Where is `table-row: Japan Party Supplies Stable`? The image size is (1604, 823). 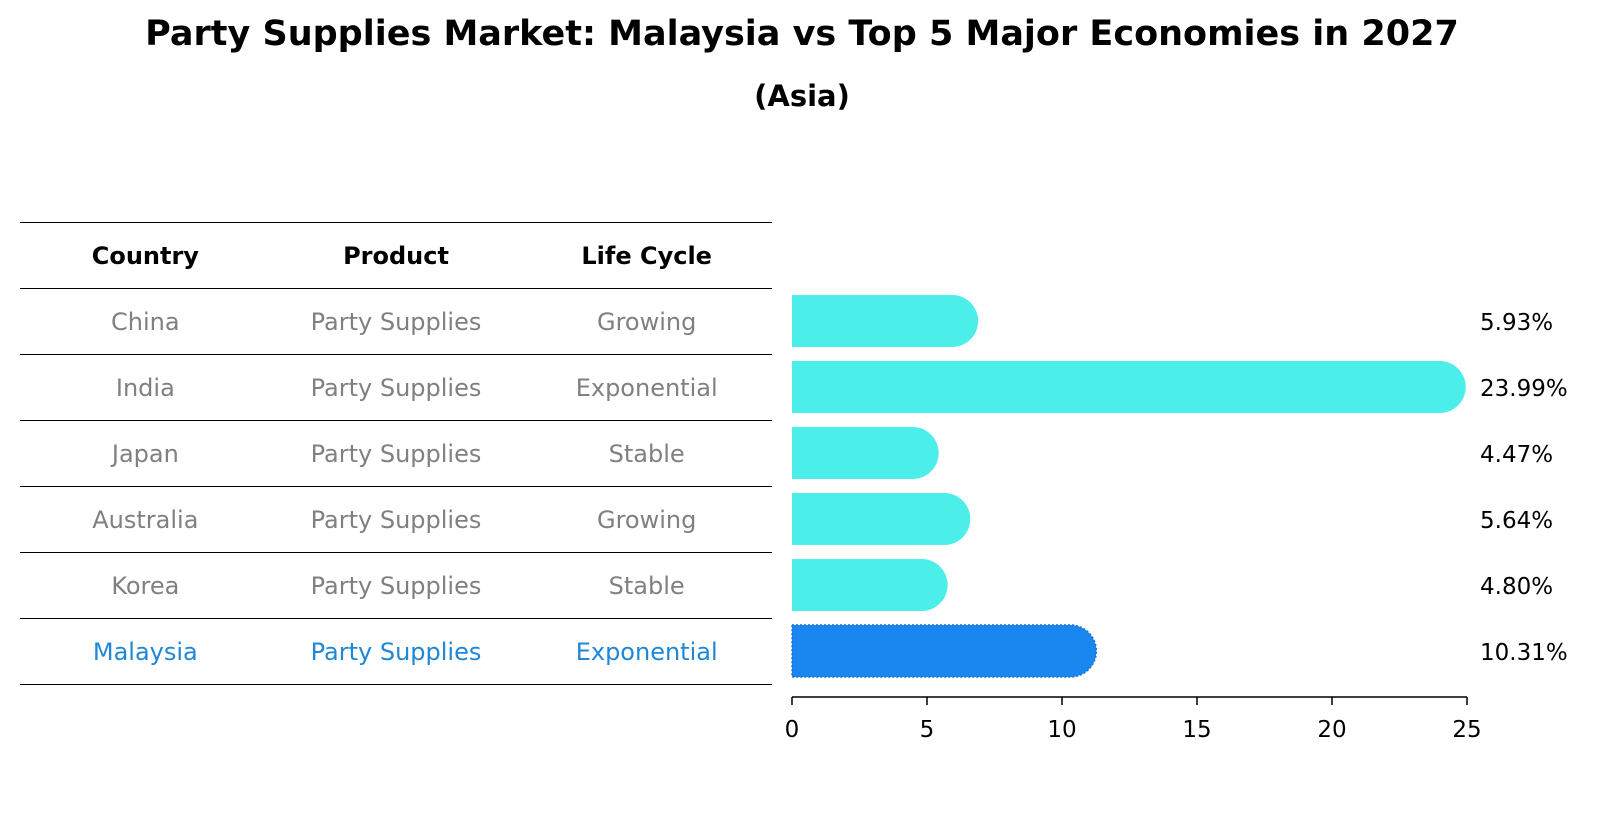
table-row: Japan Party Supplies Stable is located at coordinates (396, 454).